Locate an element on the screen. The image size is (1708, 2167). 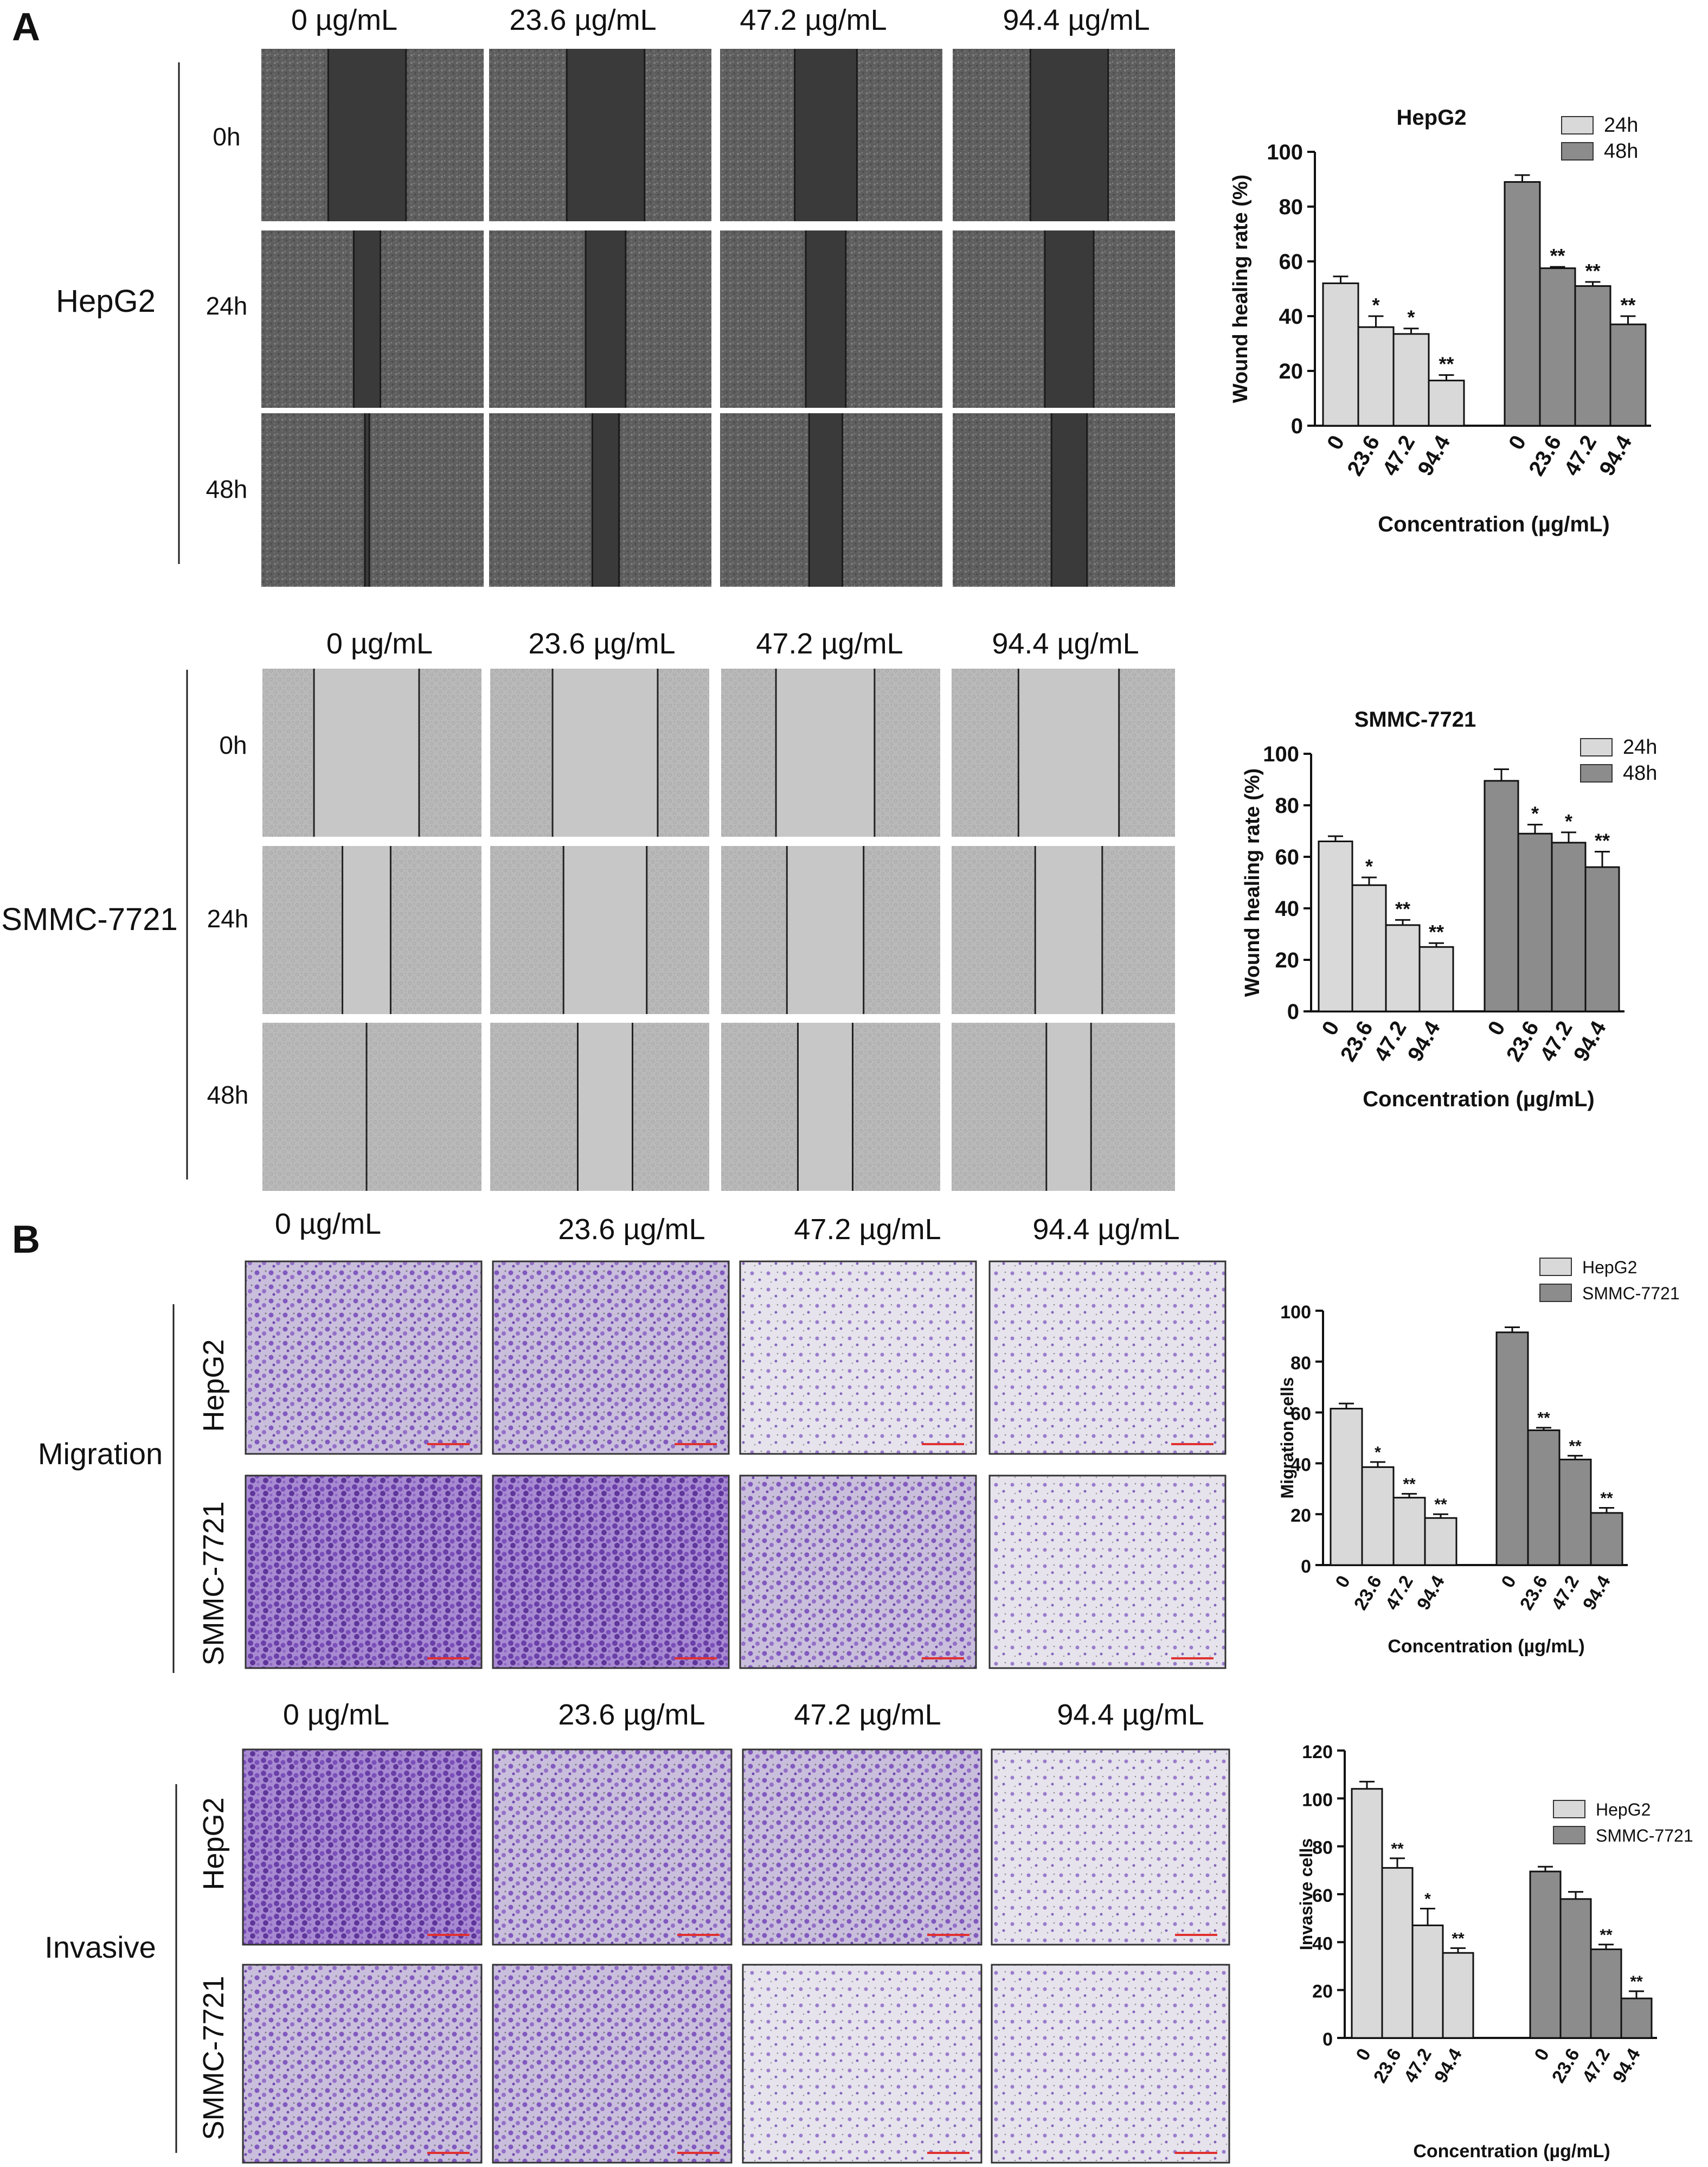
hepg2-wound-image-r0-c2 is located at coordinates (831, 135).